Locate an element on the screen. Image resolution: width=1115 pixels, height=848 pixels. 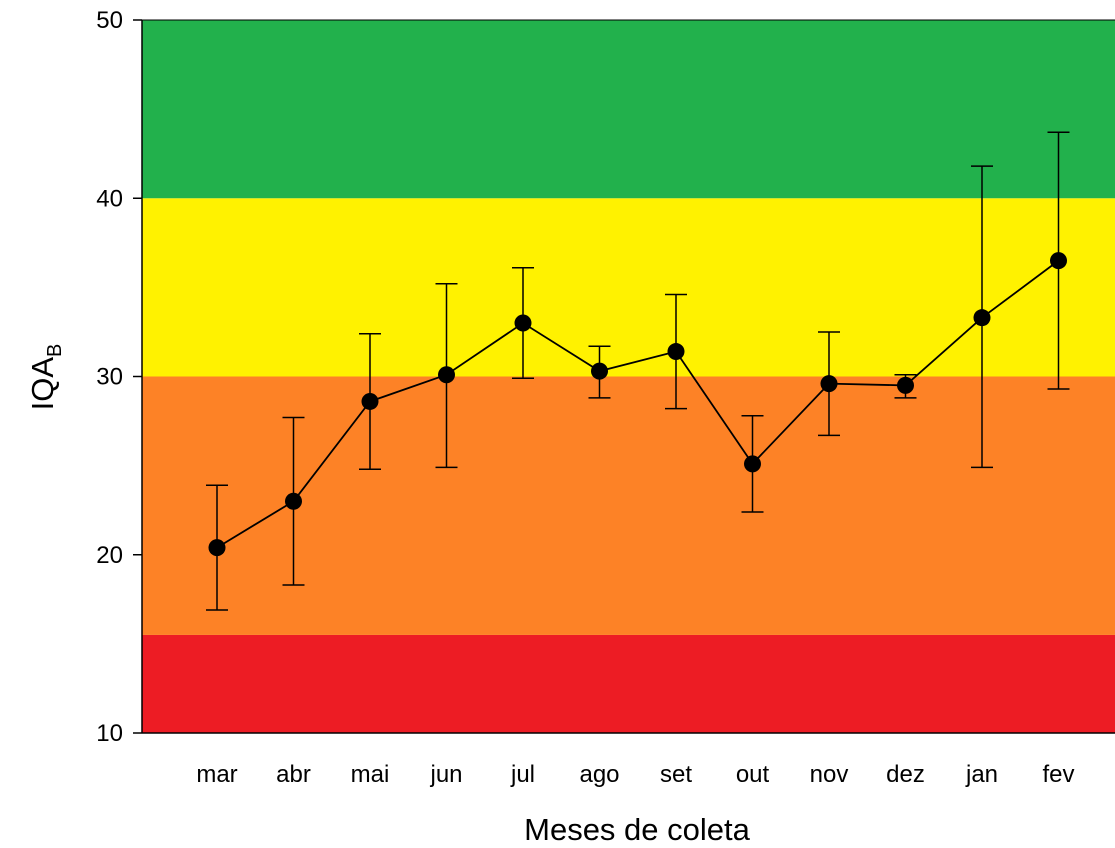
y-tick-label: 40 is located at coordinates (109, 198).